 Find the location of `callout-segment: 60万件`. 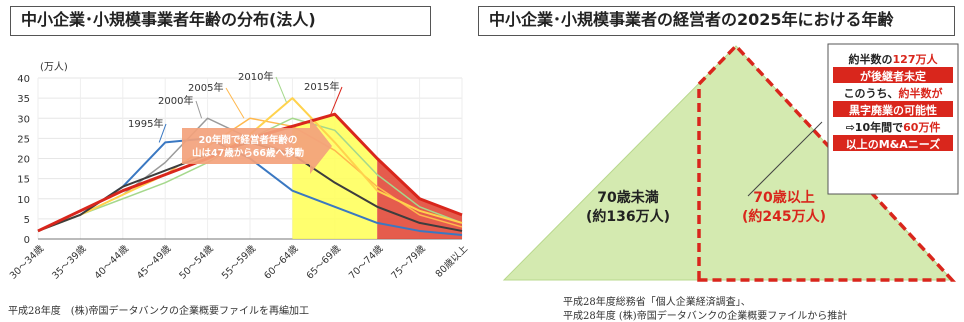

callout-segment: 60万件 is located at coordinates (921, 127).